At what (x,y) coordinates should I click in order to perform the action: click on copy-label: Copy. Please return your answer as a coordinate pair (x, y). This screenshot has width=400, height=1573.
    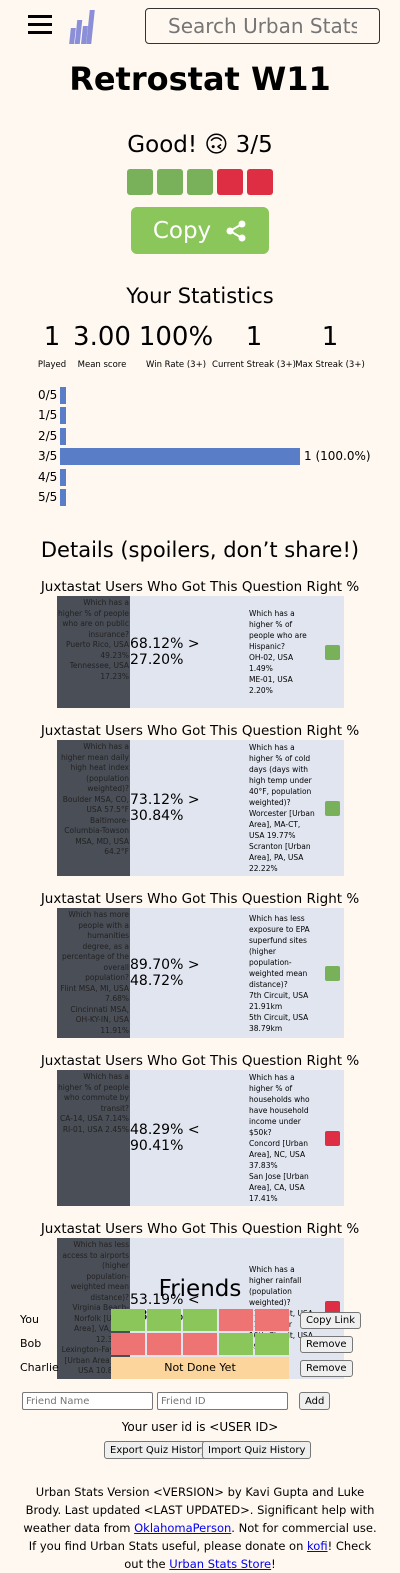
    Looking at the image, I should click on (182, 230).